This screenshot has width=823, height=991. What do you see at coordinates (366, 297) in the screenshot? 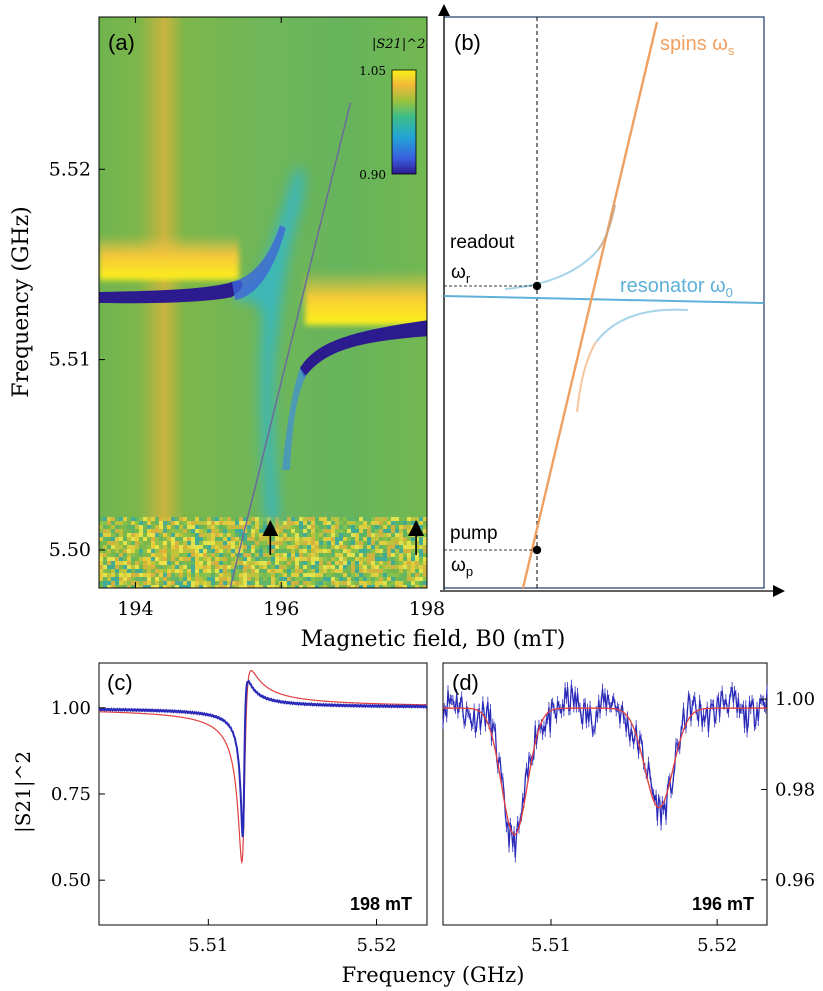
I see `lower-branch-glow` at bounding box center [366, 297].